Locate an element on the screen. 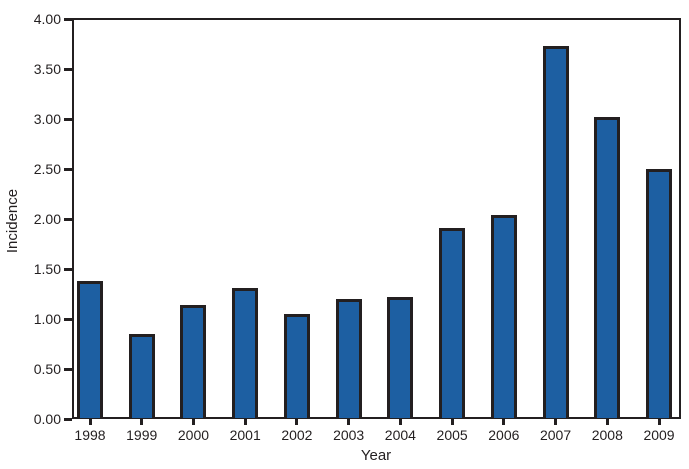  x-tick-label: 2004 is located at coordinates (400, 435).